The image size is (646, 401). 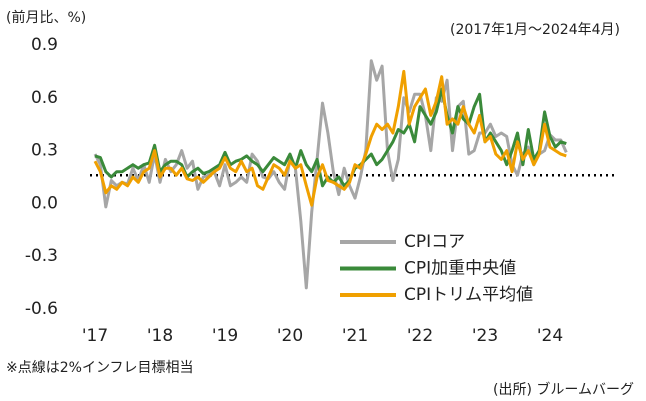 What do you see at coordinates (485, 336) in the screenshot?
I see `x-tick-label: '23` at bounding box center [485, 336].